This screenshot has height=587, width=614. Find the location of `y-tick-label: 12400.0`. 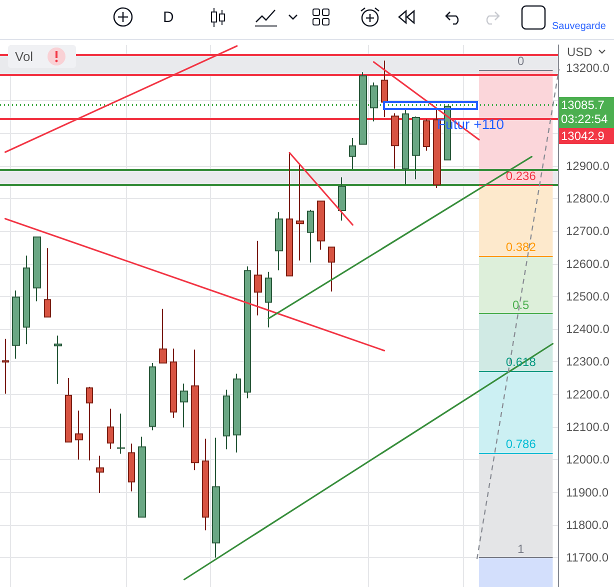

y-tick-label: 12400.0 is located at coordinates (588, 329).